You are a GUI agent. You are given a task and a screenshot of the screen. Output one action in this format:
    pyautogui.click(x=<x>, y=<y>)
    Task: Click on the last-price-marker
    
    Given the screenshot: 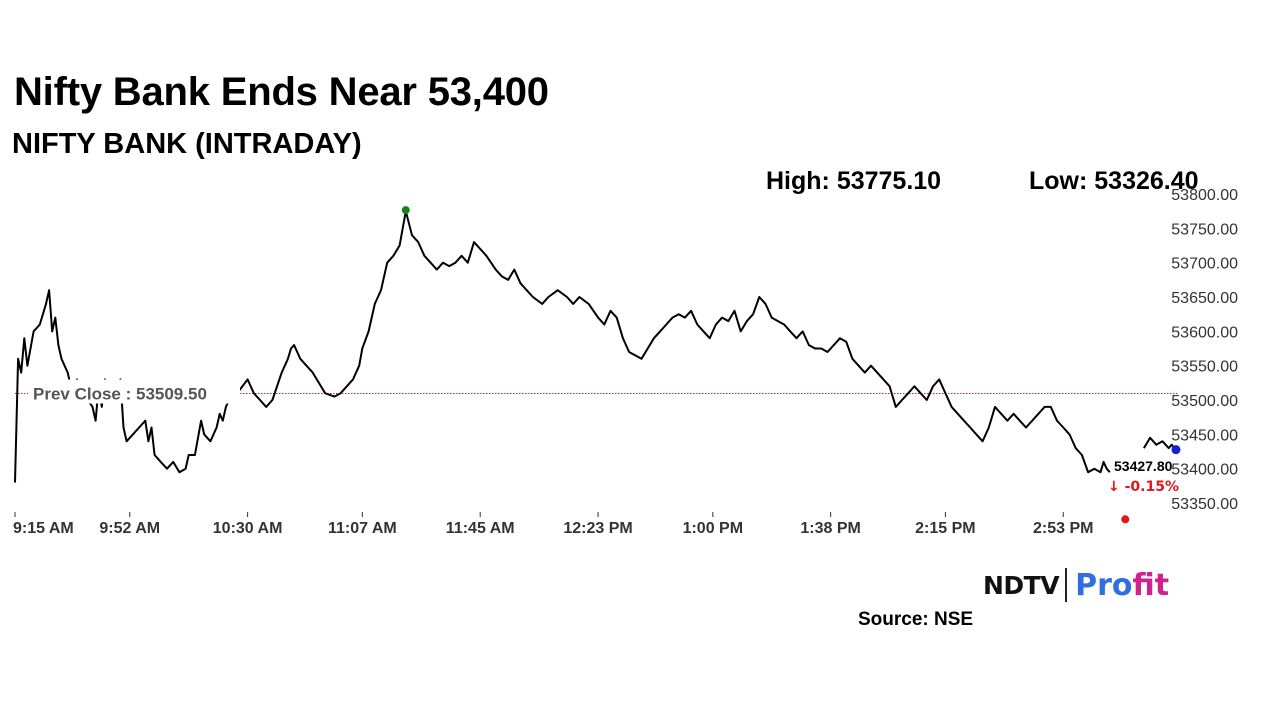 What is the action you would take?
    pyautogui.click(x=1176, y=450)
    